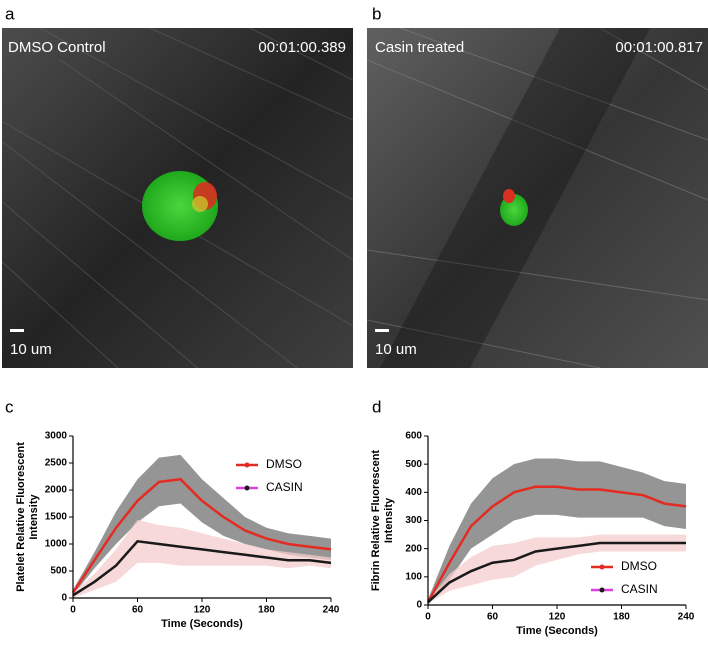  I want to click on y-tick-label: 2500, so click(56, 463).